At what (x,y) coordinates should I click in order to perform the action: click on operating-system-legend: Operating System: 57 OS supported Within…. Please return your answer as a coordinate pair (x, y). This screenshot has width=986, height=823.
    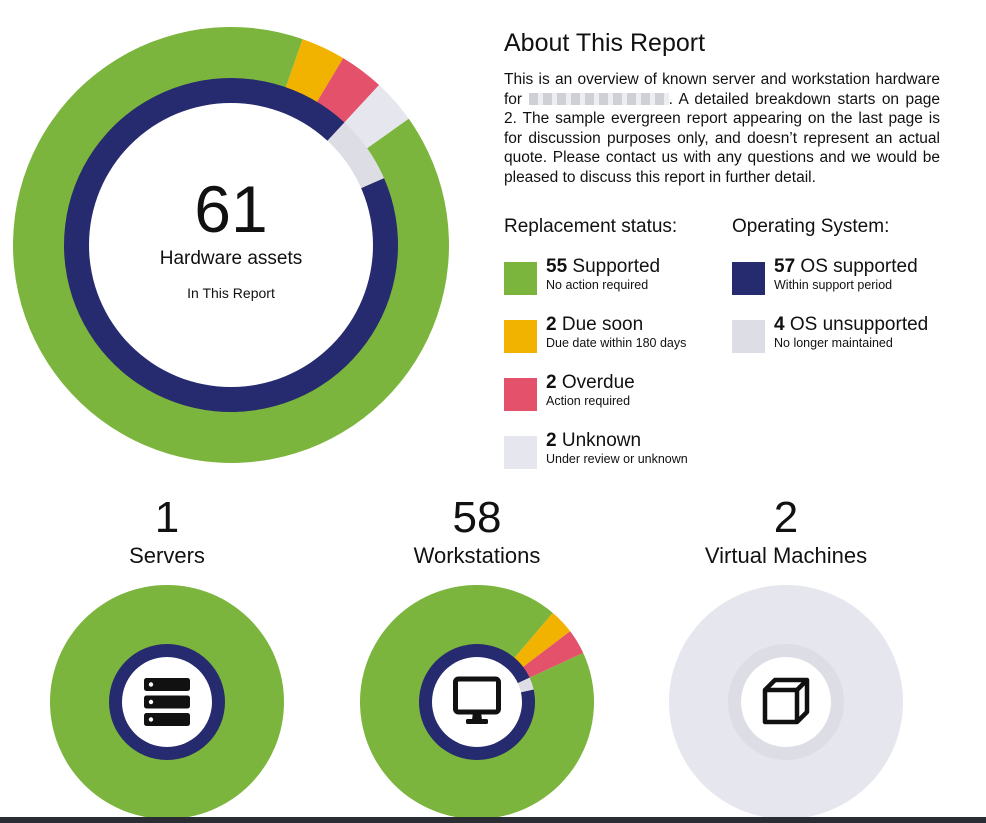
    Looking at the image, I should click on (830, 294).